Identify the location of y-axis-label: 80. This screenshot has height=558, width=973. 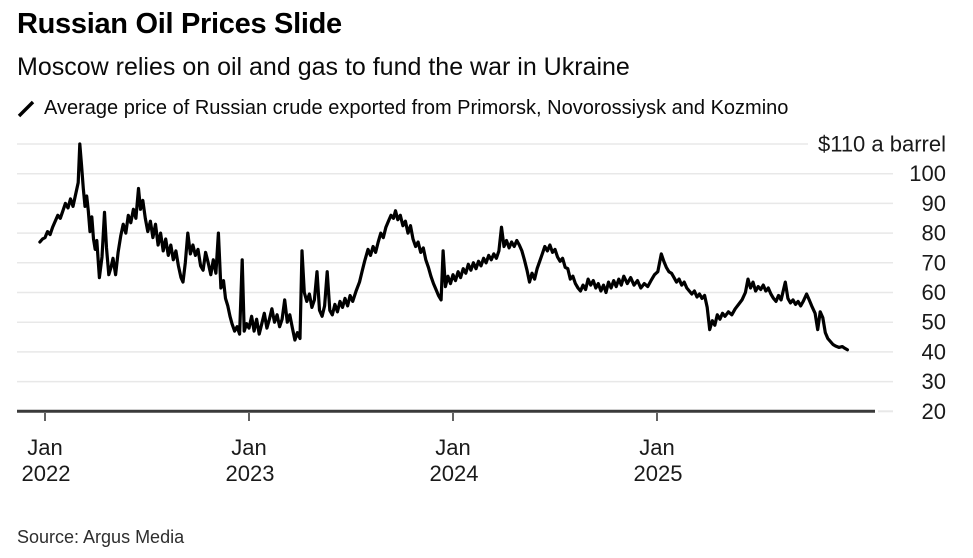
(934, 233).